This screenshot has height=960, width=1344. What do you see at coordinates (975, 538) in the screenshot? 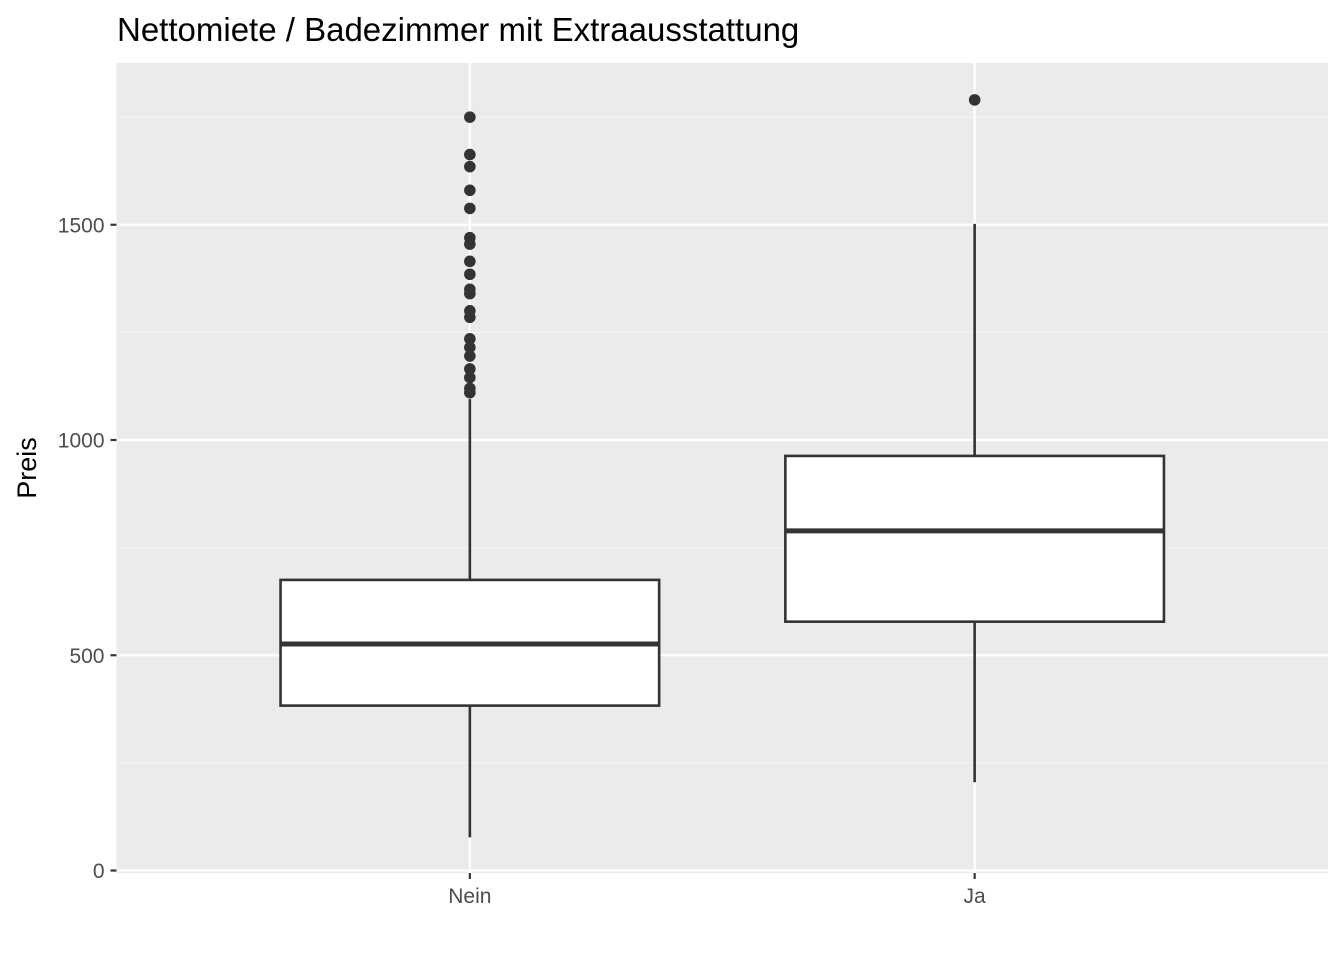
I see `box-iqr` at bounding box center [975, 538].